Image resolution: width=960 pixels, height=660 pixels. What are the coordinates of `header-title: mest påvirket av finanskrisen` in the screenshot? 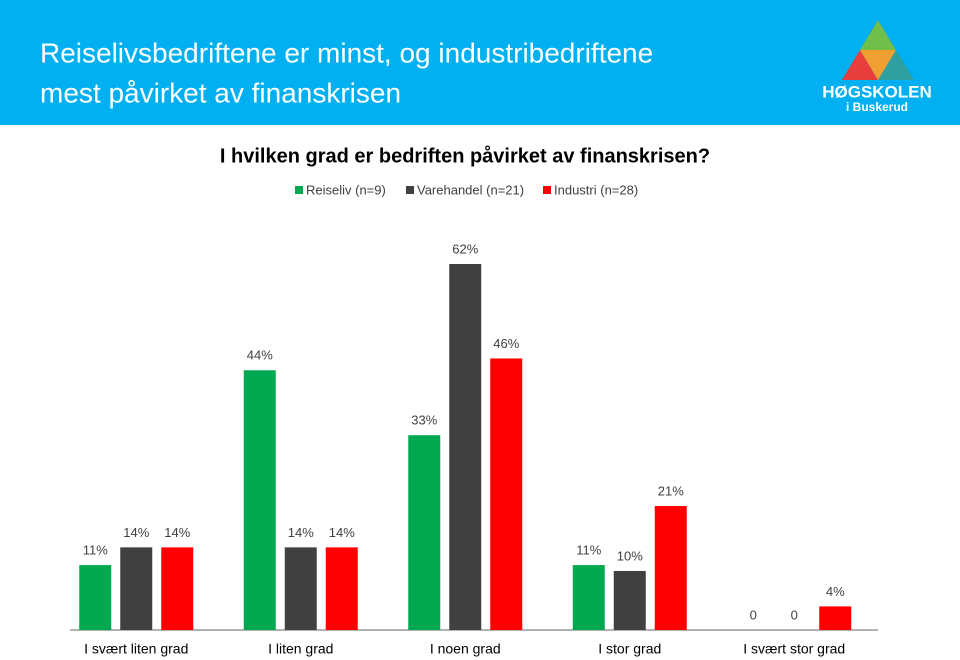 It's located at (220, 92).